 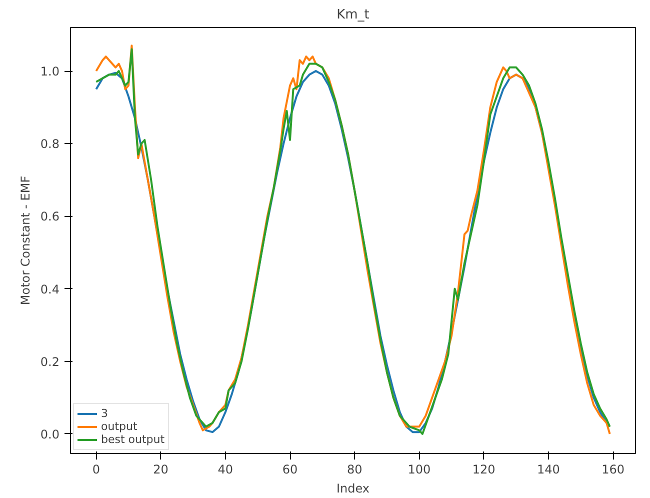 I want to click on y-tick-label: 1.0, so click(x=50, y=71).